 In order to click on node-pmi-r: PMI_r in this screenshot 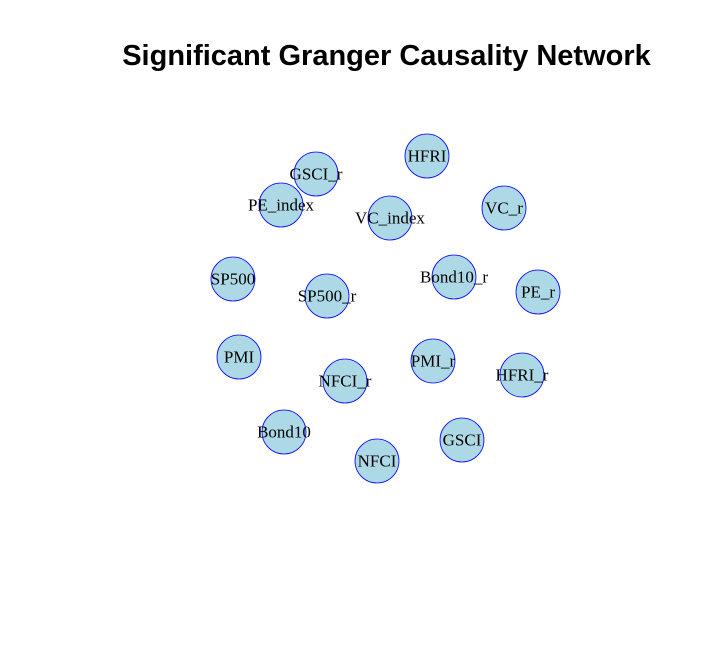, I will do `click(433, 361)`.